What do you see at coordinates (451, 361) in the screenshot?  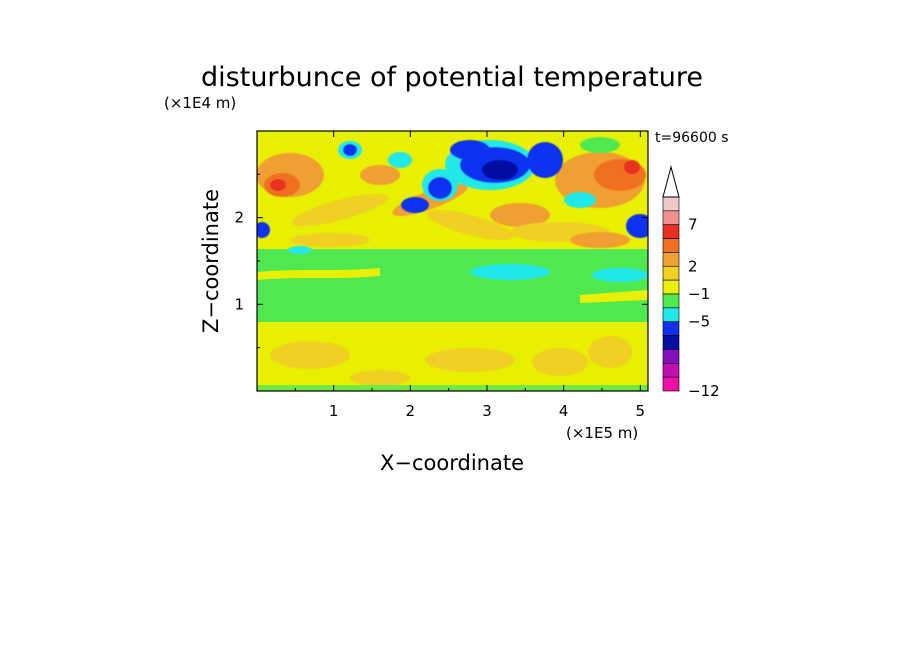 I see `field-lower-warm-patches` at bounding box center [451, 361].